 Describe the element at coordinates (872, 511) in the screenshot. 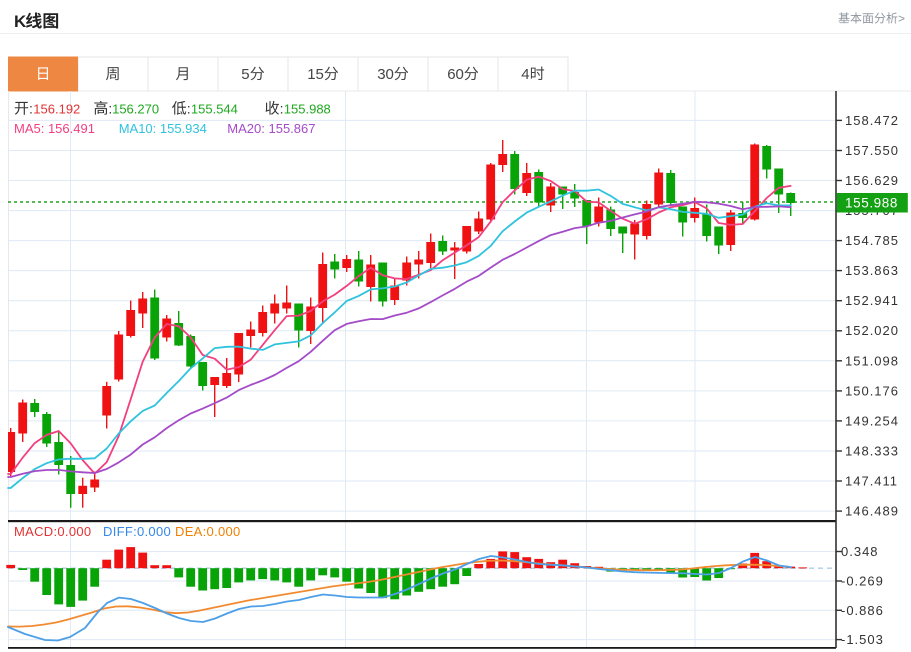

I see `svg-text: 146.489` at that location.